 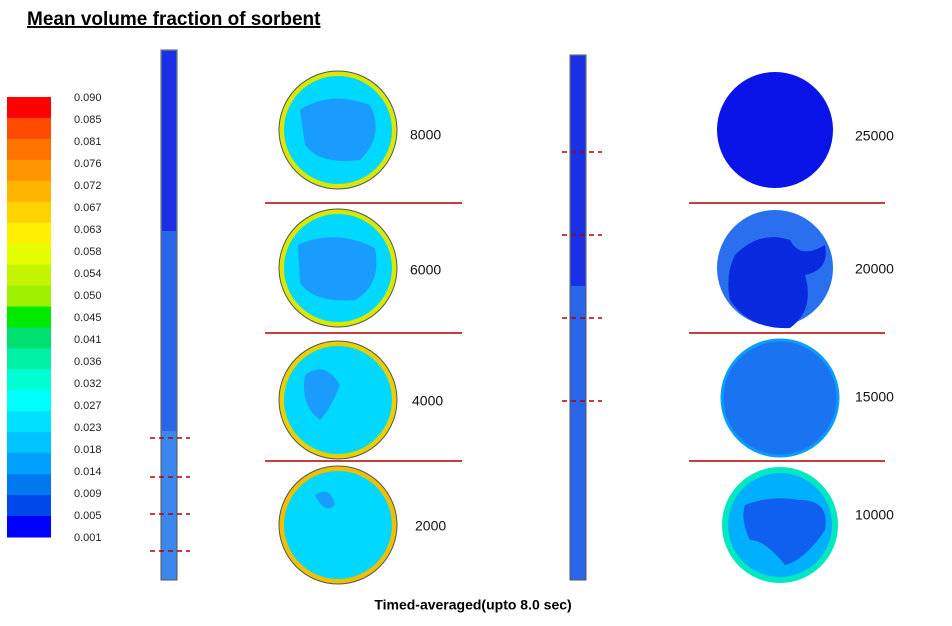 I want to click on case-label: 4000, so click(x=427, y=401).